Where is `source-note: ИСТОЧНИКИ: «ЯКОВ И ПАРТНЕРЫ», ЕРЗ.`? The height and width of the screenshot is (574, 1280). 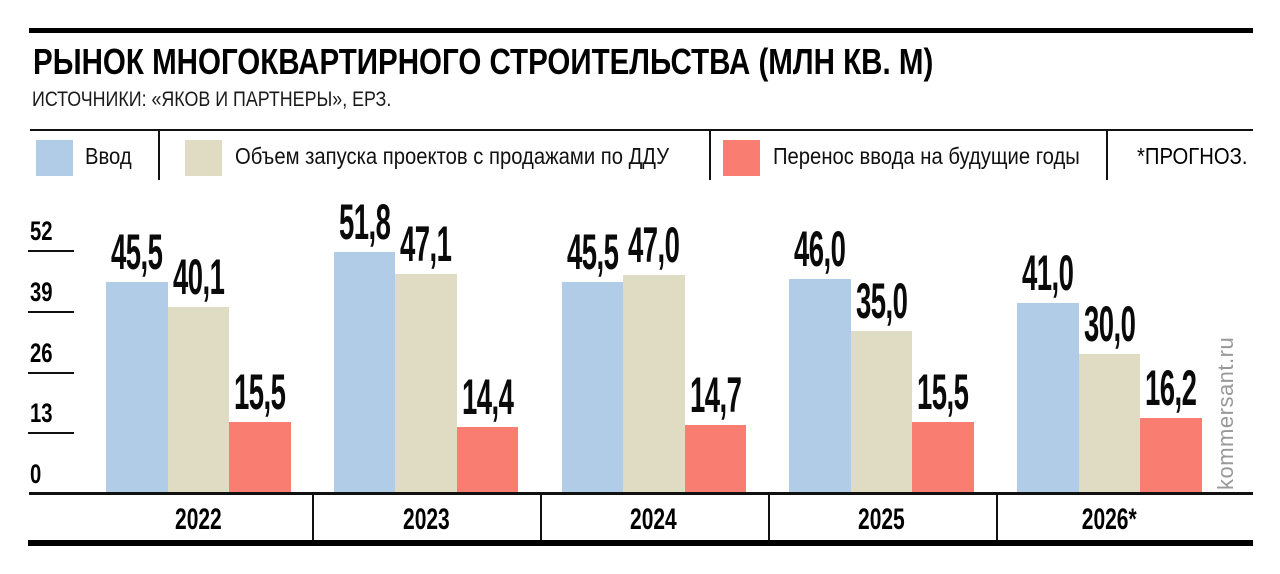
source-note: ИСТОЧНИКИ: «ЯКОВ И ПАРТНЕРЫ», ЕРЗ. is located at coordinates (243, 99).